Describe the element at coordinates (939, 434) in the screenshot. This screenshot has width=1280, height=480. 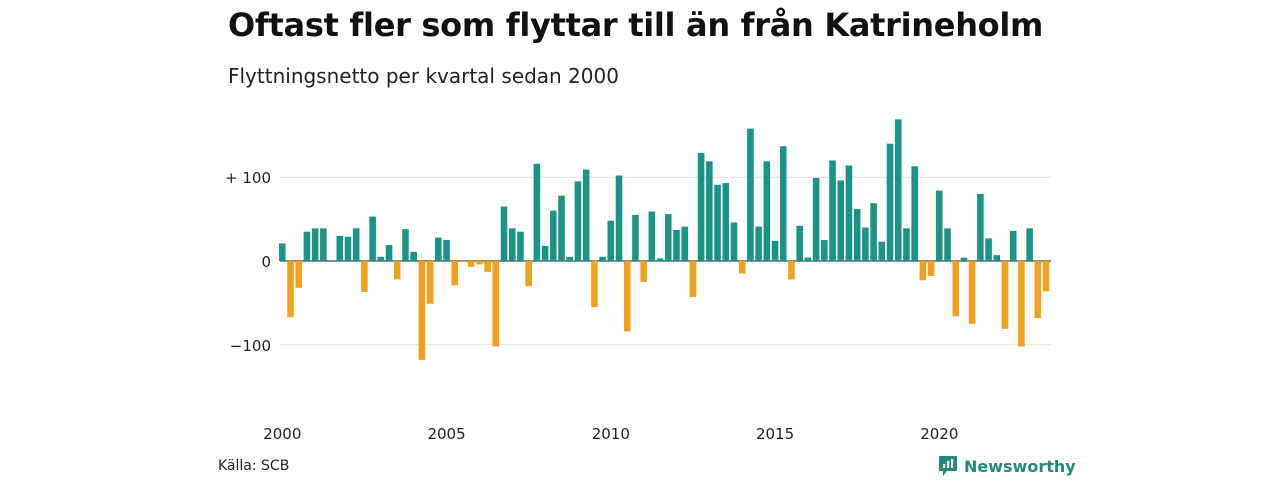
I see `x-tick-label: 2020` at that location.